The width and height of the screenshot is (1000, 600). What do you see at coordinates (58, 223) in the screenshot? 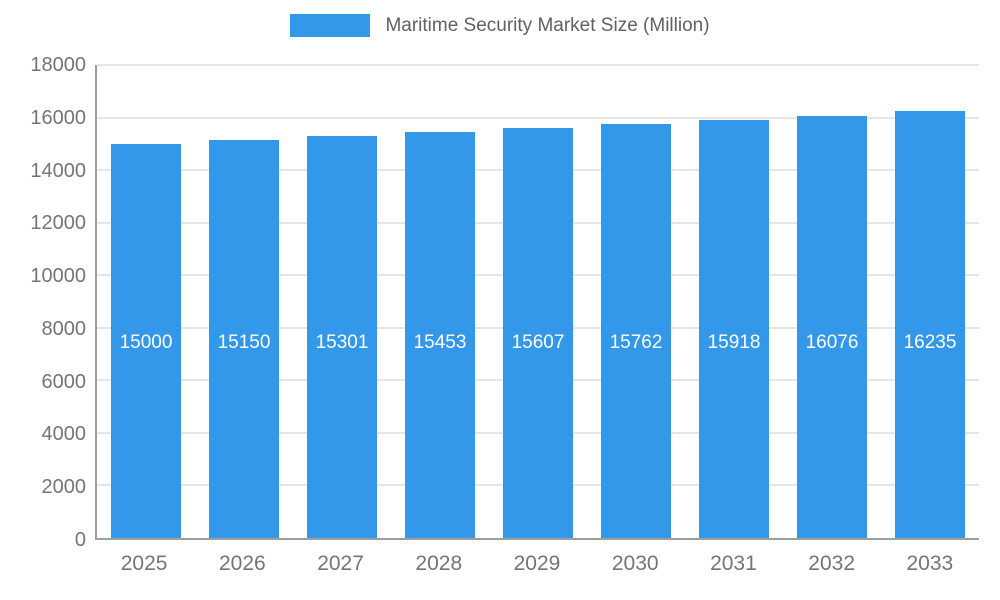
I see `y-tick-label: 12000` at bounding box center [58, 223].